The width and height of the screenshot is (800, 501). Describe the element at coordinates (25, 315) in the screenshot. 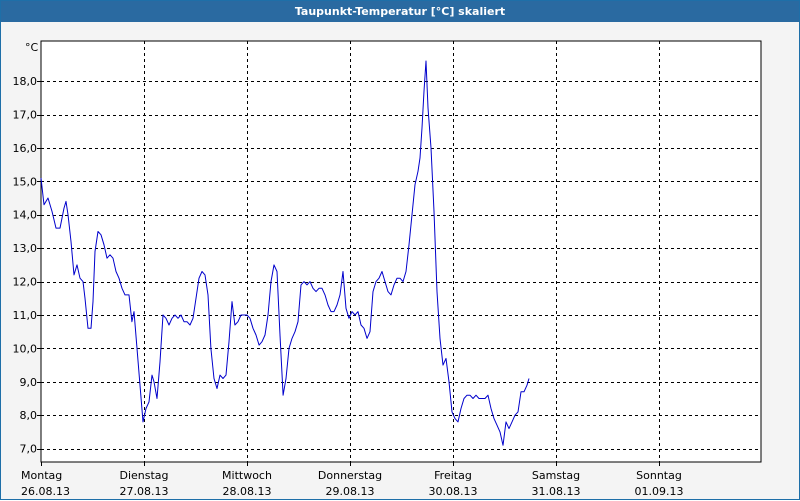

I see `y-tick-label: 11,0` at that location.